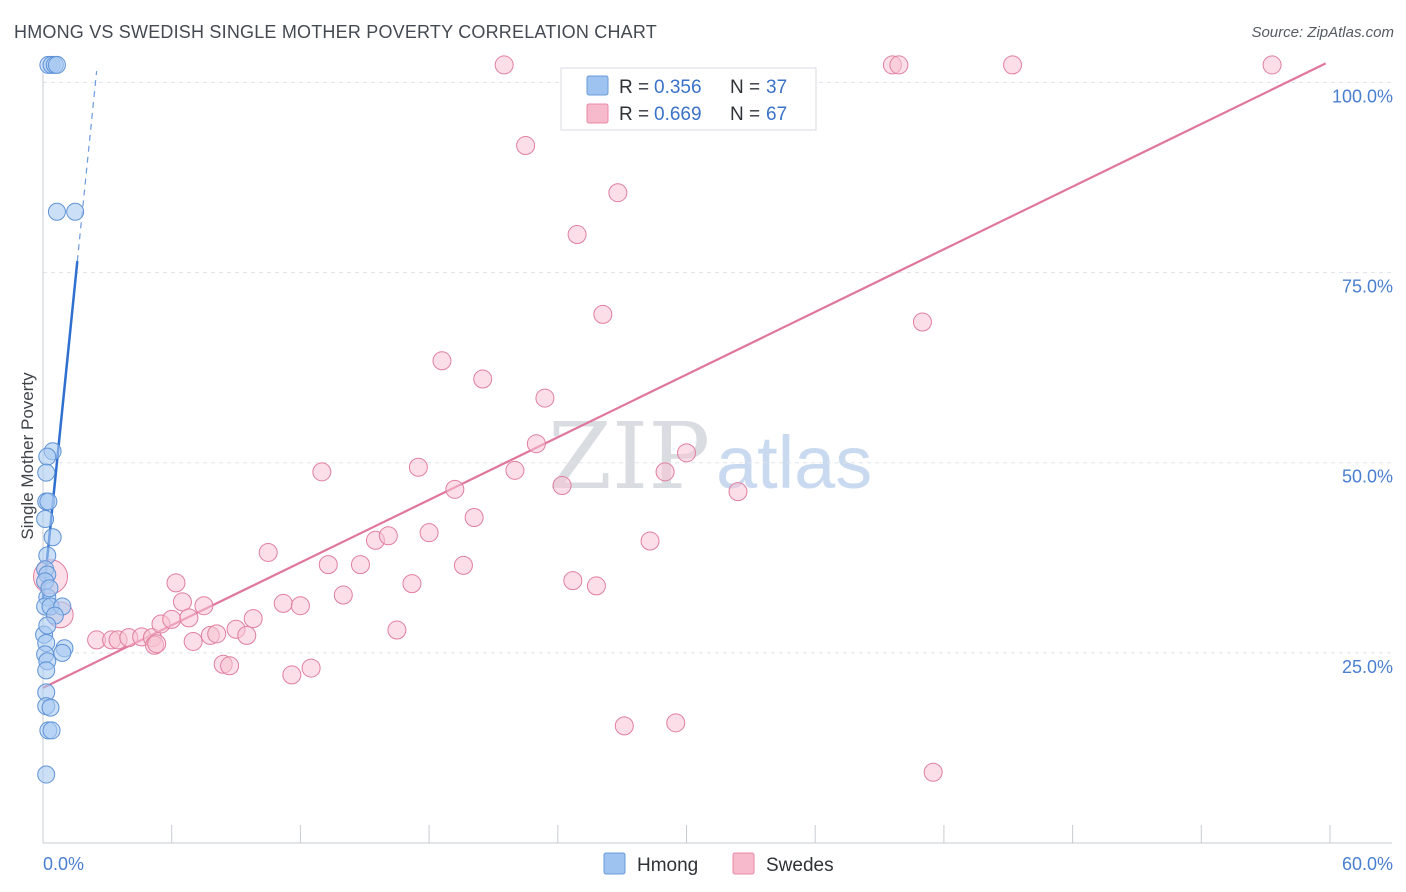  Describe the element at coordinates (1367, 287) in the screenshot. I see `y-tick-label-2: 75.0%` at that location.